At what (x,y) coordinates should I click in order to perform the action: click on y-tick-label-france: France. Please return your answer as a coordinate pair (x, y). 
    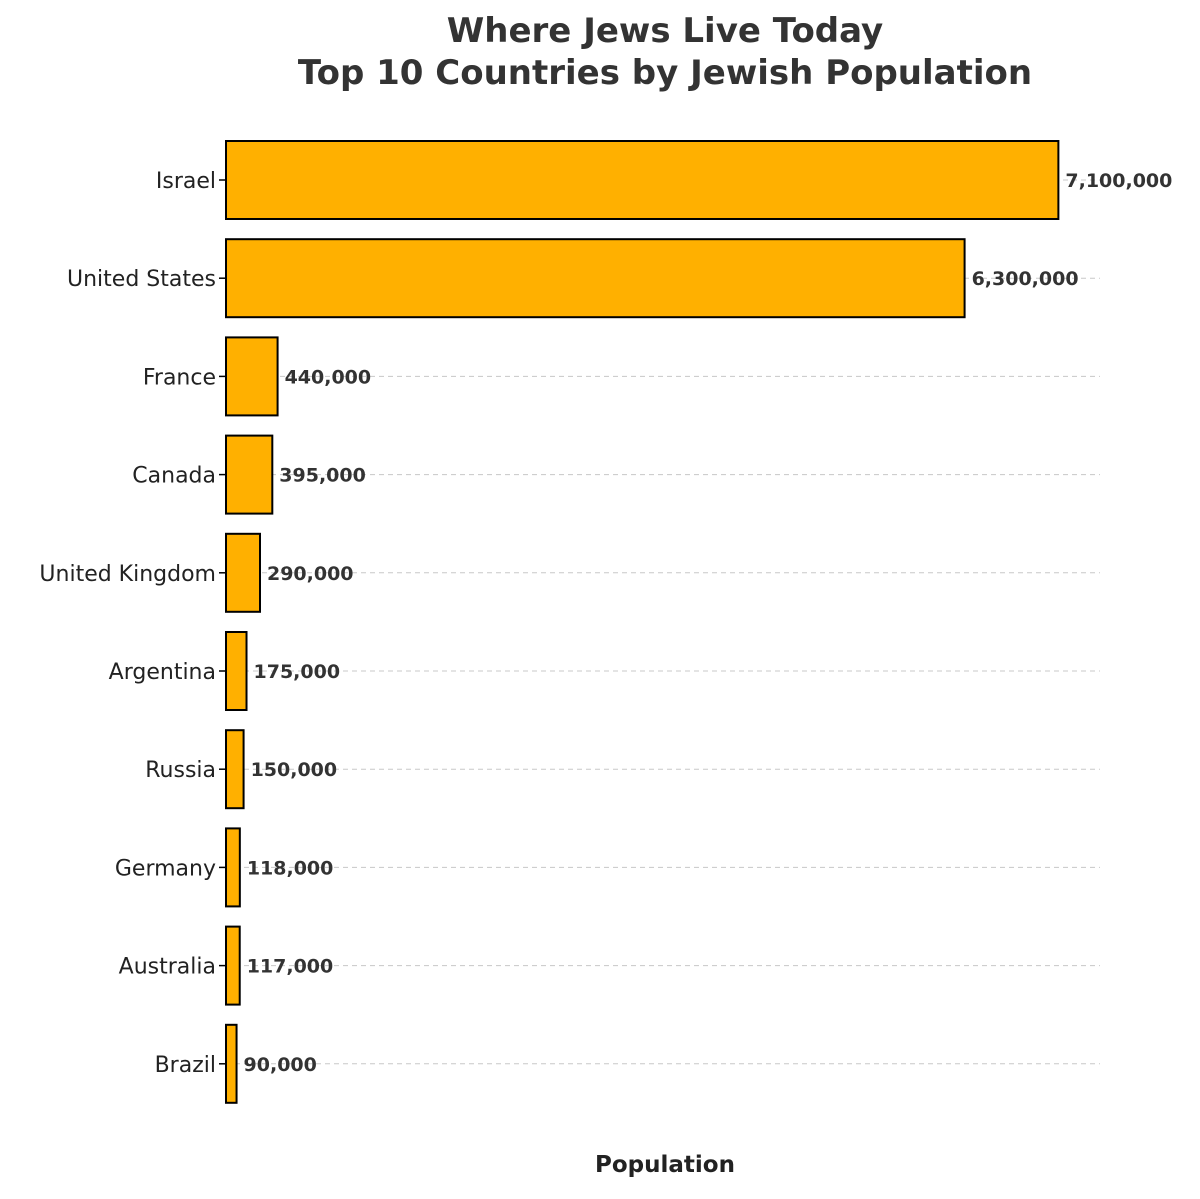
    Looking at the image, I should click on (179, 377).